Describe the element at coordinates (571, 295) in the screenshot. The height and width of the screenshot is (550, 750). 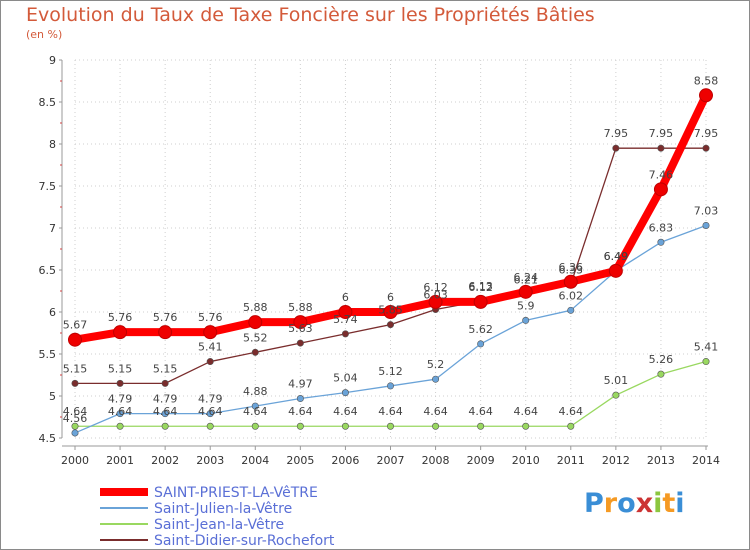
I see `data-label: 6.02` at that location.